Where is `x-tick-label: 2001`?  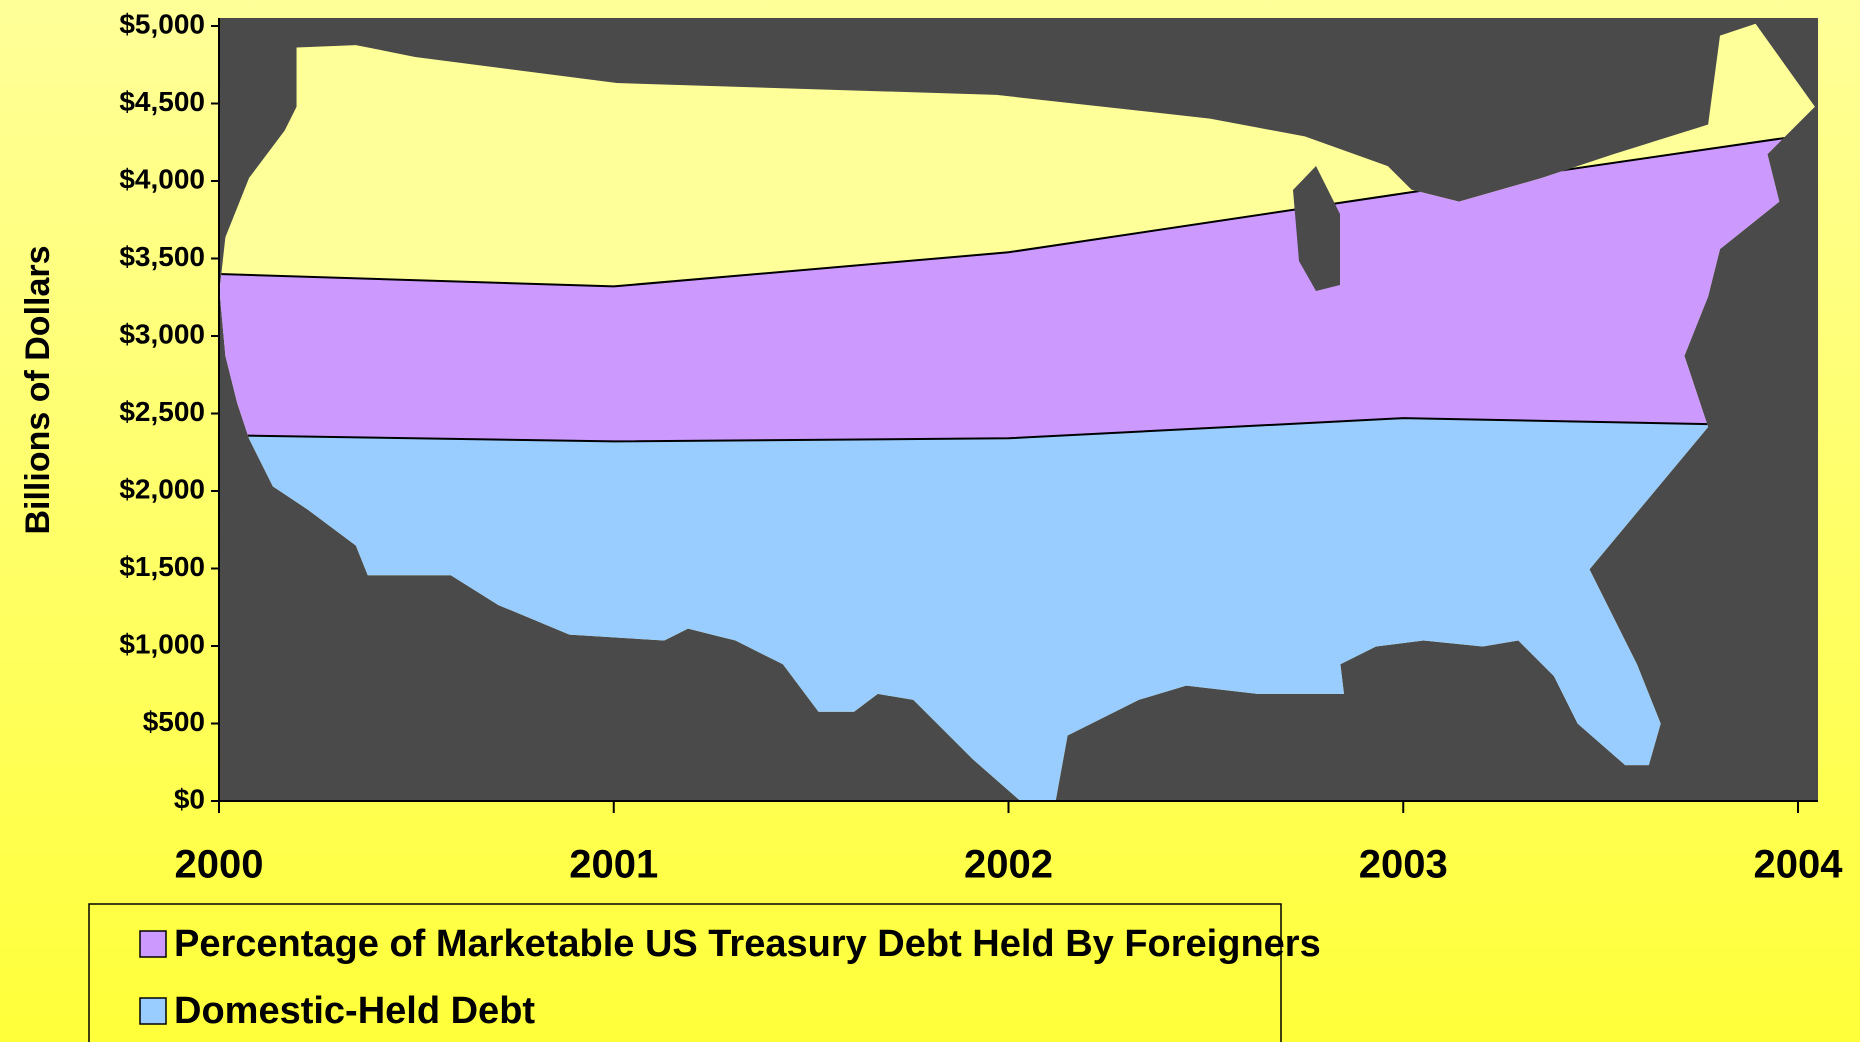 x-tick-label: 2001 is located at coordinates (613, 865).